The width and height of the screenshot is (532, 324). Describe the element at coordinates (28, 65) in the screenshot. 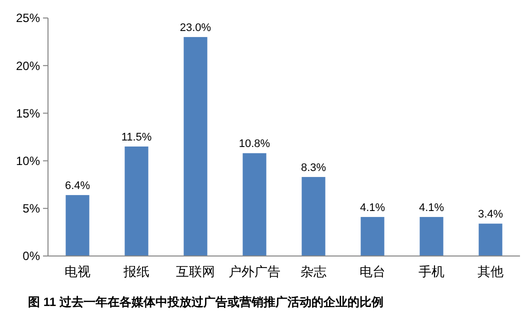

I see `y-tick-label: 20%` at that location.